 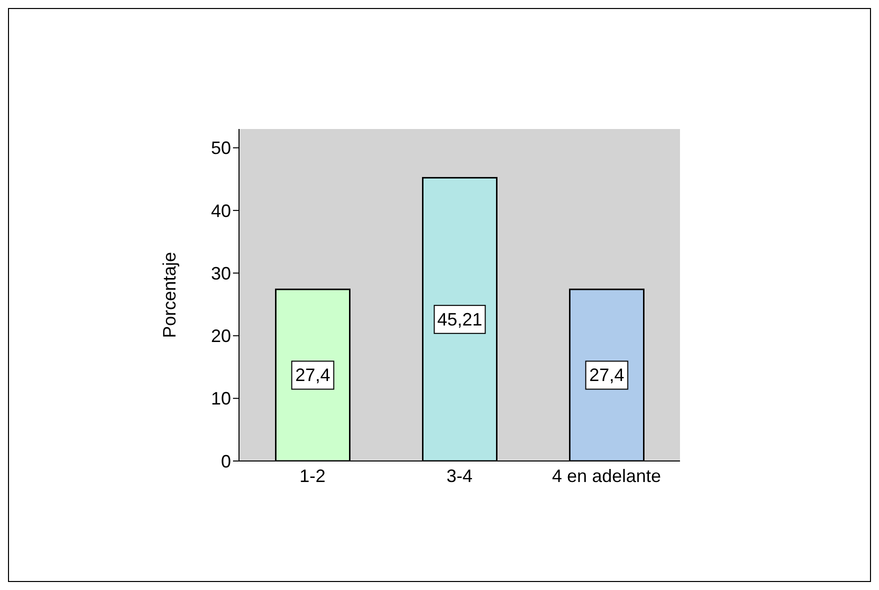 I want to click on y-axis-title: Porcentaje, so click(x=169, y=295).